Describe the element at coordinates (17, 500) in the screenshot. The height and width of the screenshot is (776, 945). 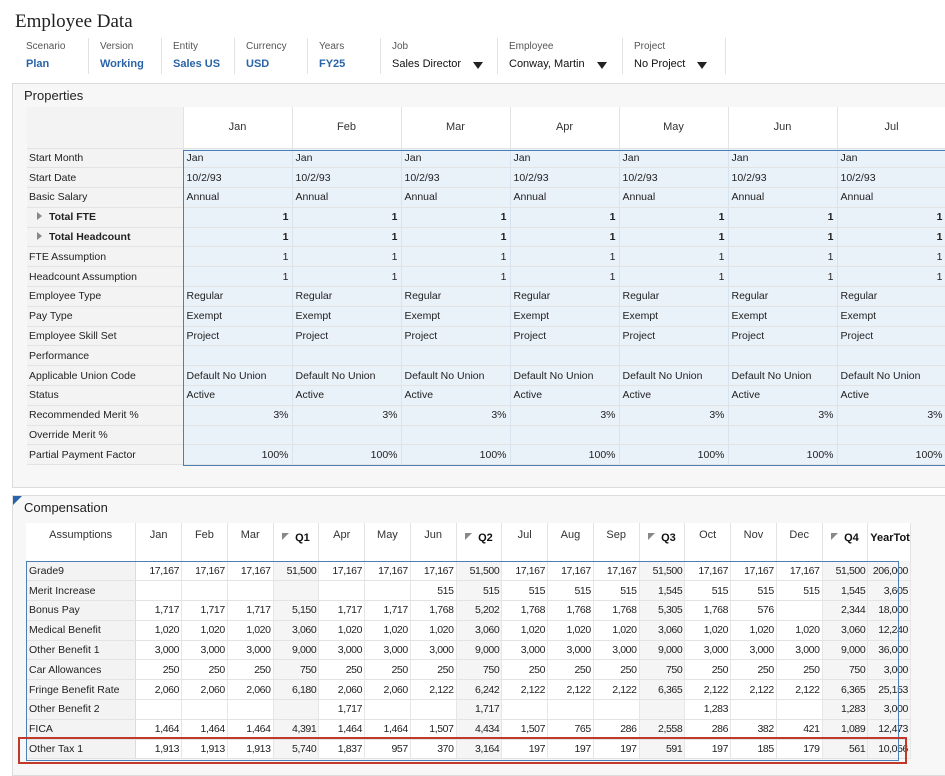
I see `collapse-corner-icon` at that location.